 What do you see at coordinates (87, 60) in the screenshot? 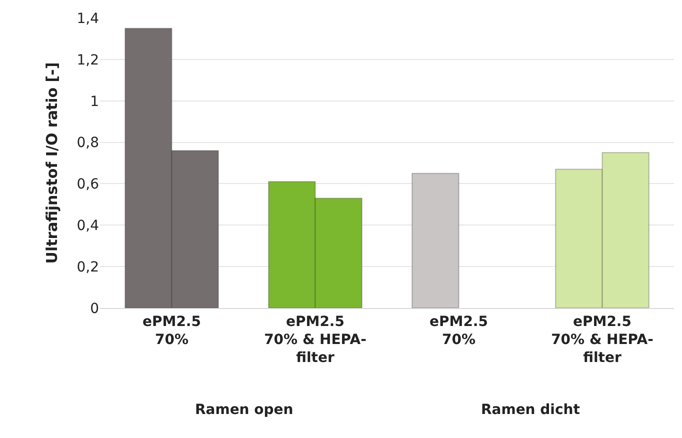
I see `y-tick-label: 1,2` at bounding box center [87, 60].